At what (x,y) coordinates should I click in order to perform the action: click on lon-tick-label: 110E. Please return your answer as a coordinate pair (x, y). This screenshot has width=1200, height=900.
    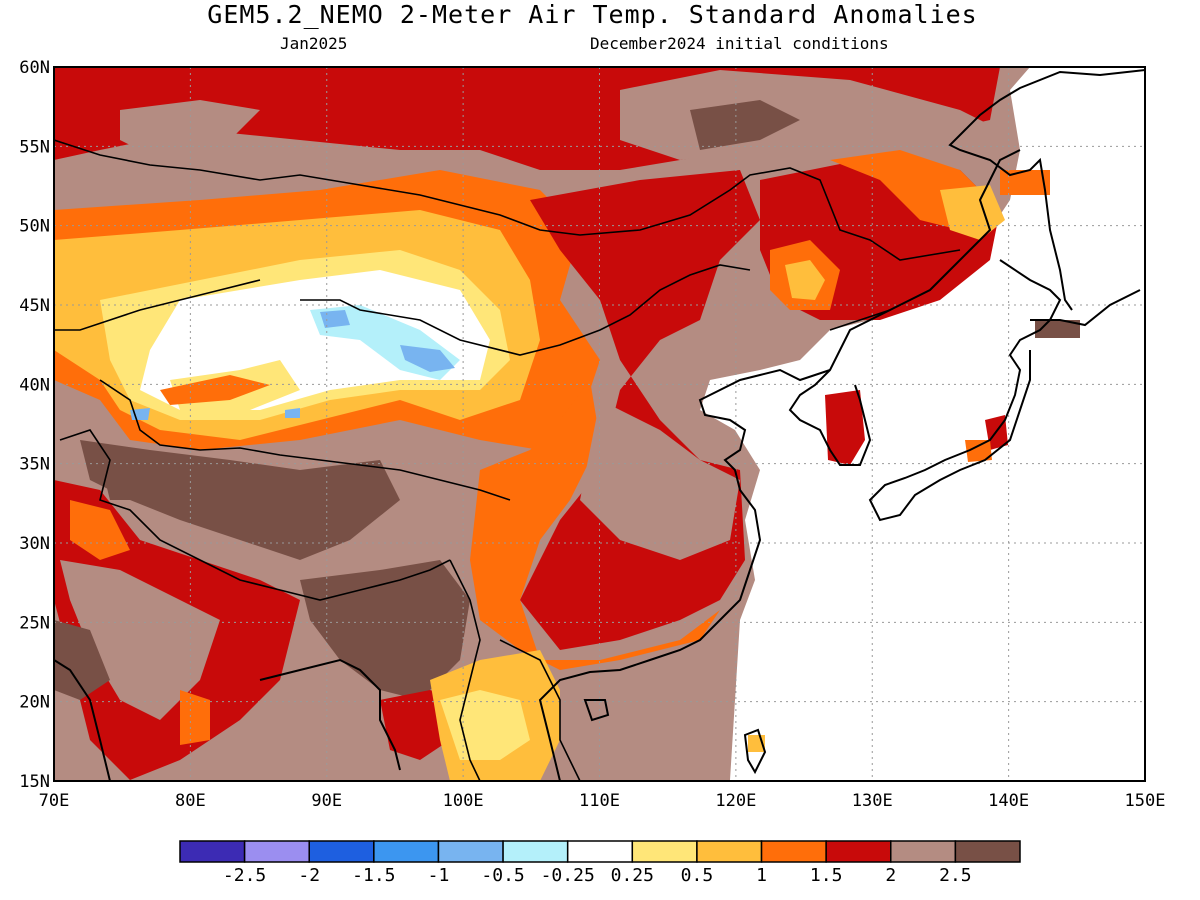
    Looking at the image, I should click on (599, 801).